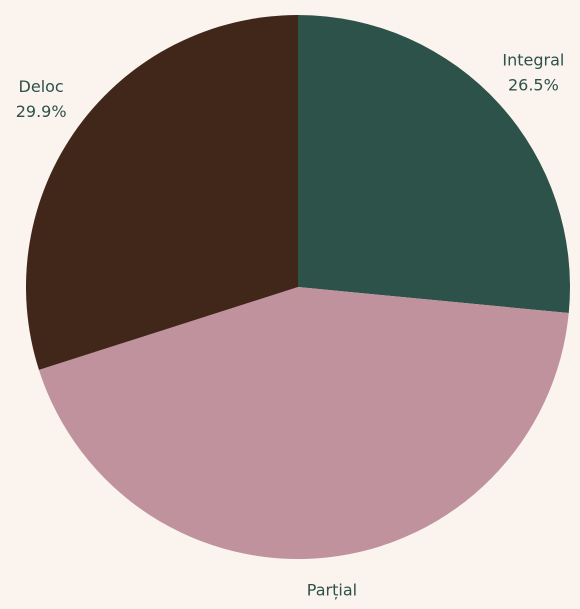  Describe the element at coordinates (533, 60) in the screenshot. I see `slice-label: Integral` at that location.